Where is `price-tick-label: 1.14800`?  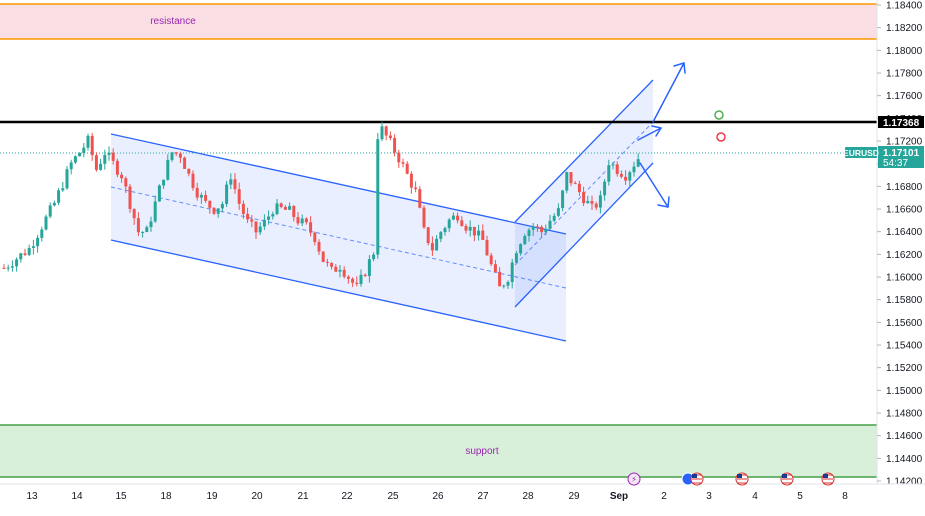 price-tick-label: 1.14800 is located at coordinates (904, 414).